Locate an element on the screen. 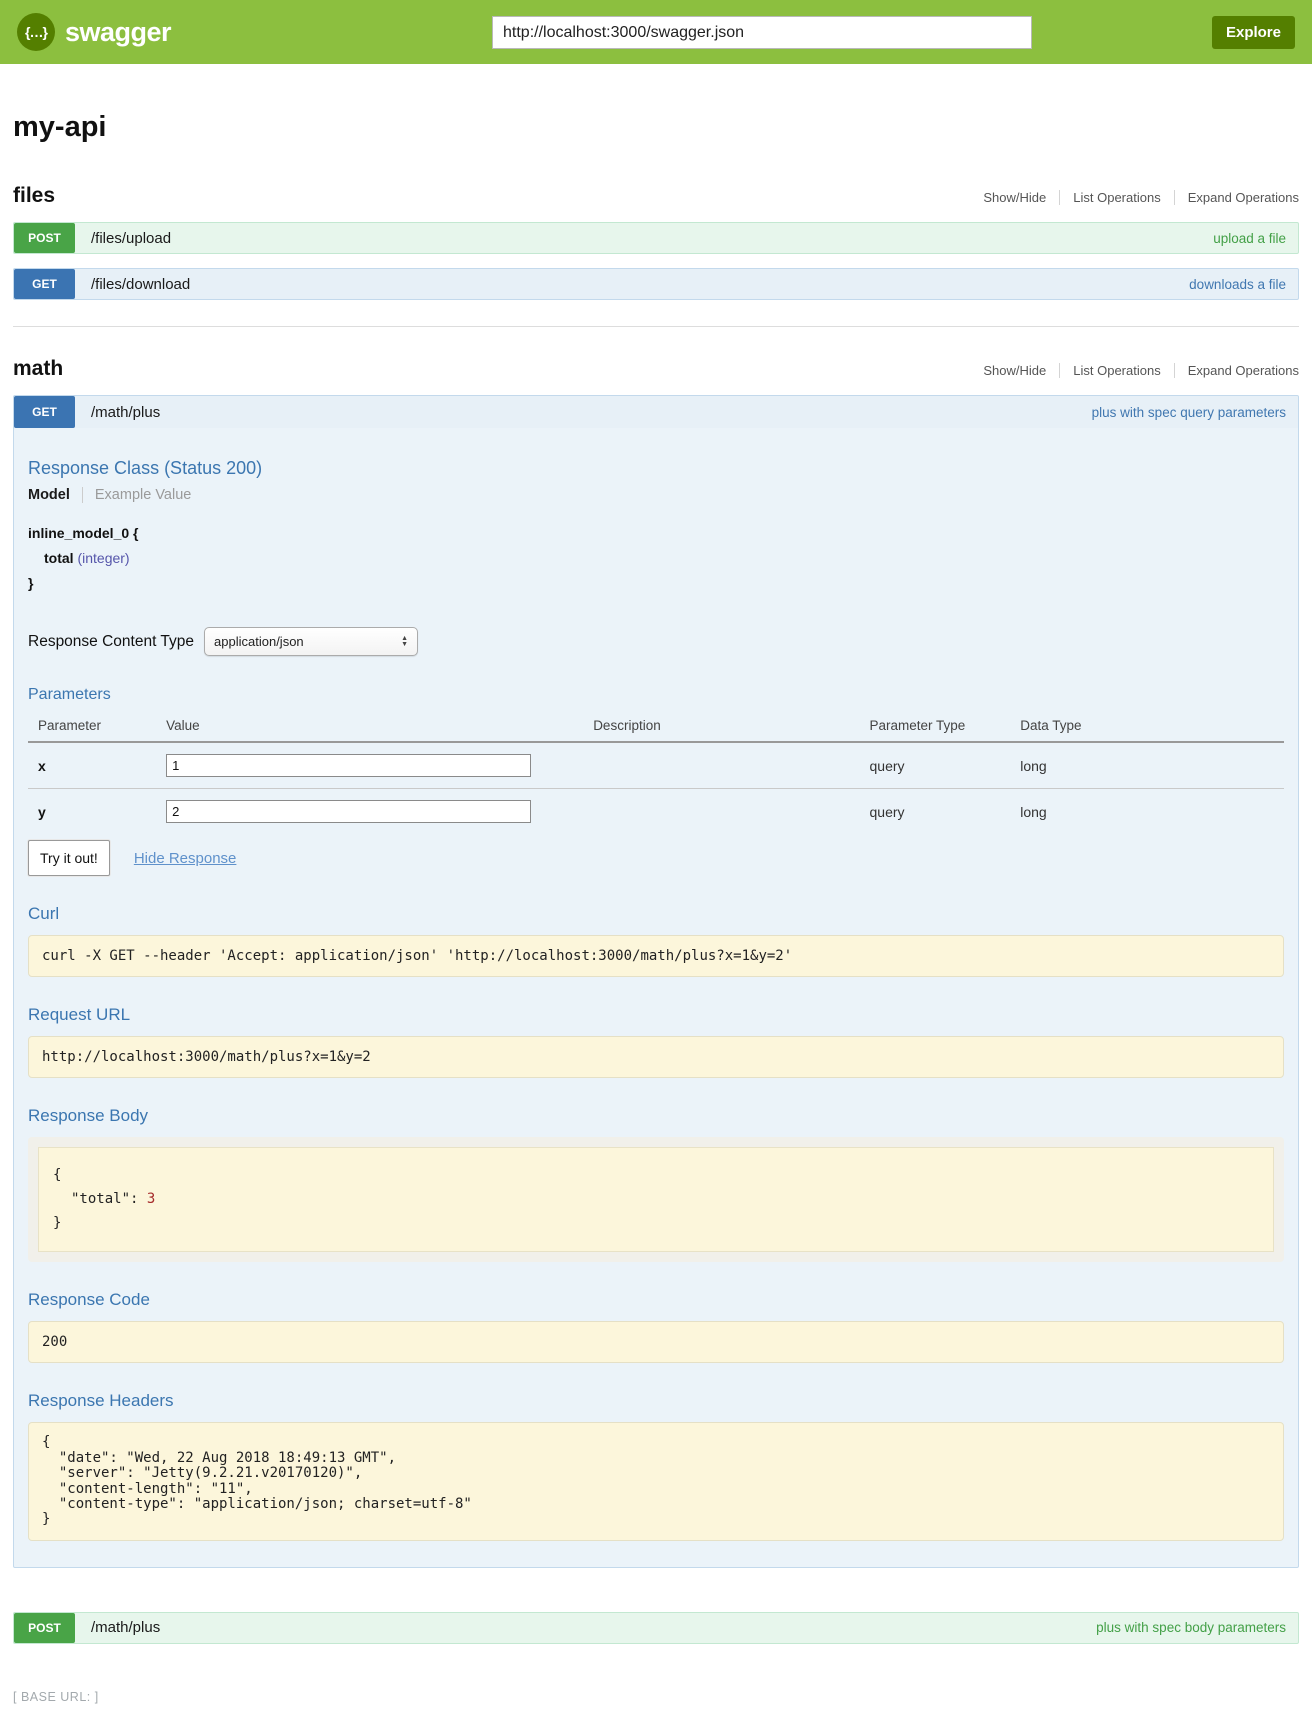 The width and height of the screenshot is (1312, 1730). response-content-type-label: Response Content Type is located at coordinates (111, 641).